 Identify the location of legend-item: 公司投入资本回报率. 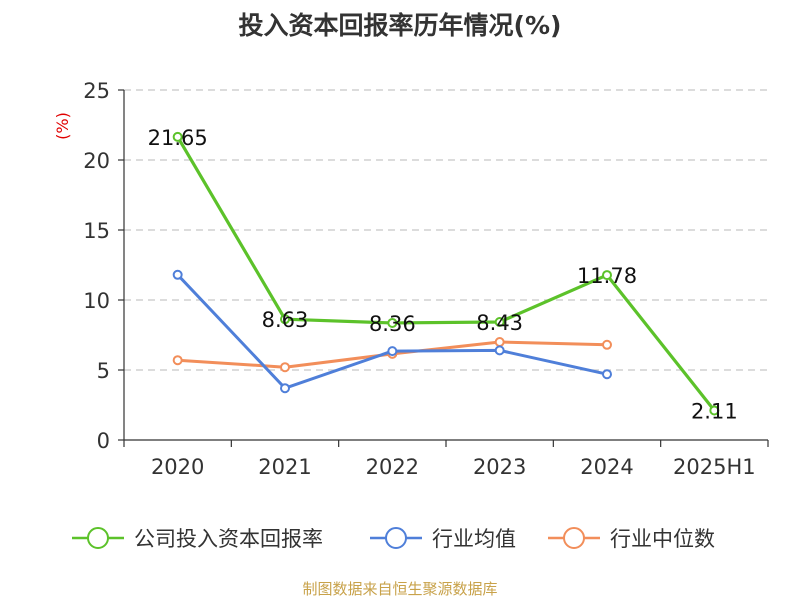
(197, 539).